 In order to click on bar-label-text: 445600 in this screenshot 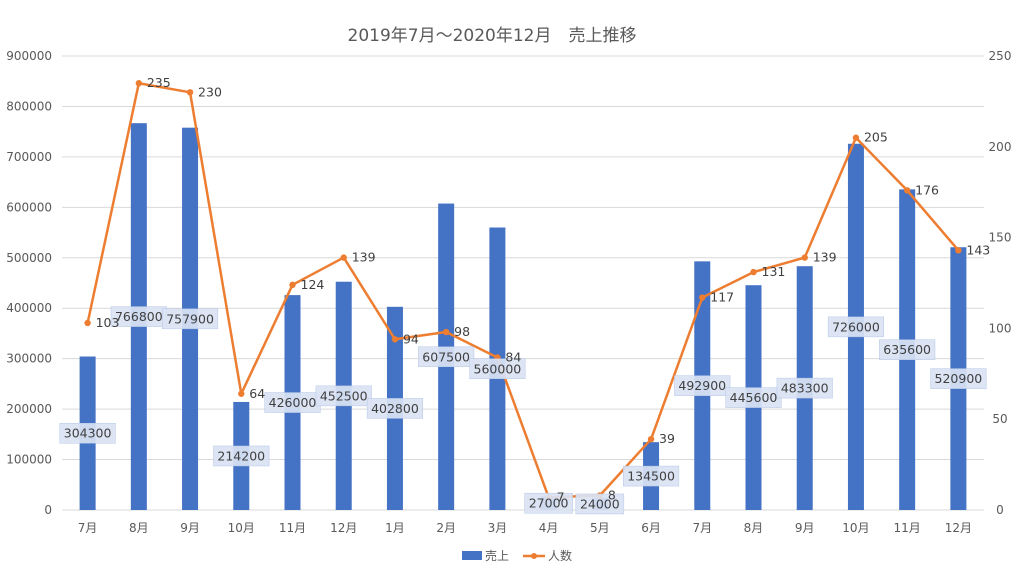, I will do `click(754, 397)`.